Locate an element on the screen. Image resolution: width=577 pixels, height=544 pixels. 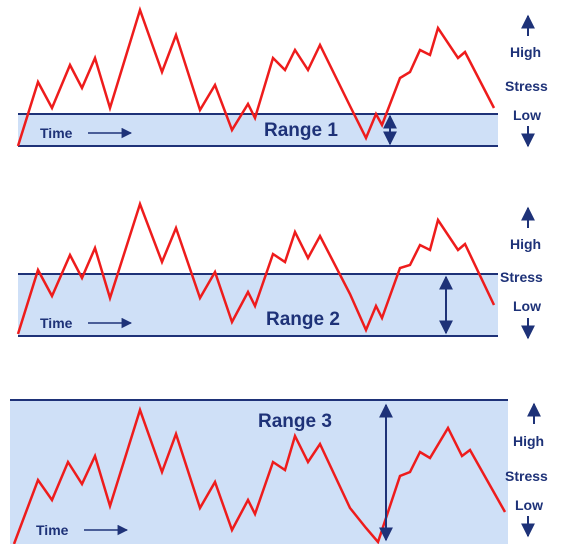
high-label-2: High is located at coordinates (525, 244).